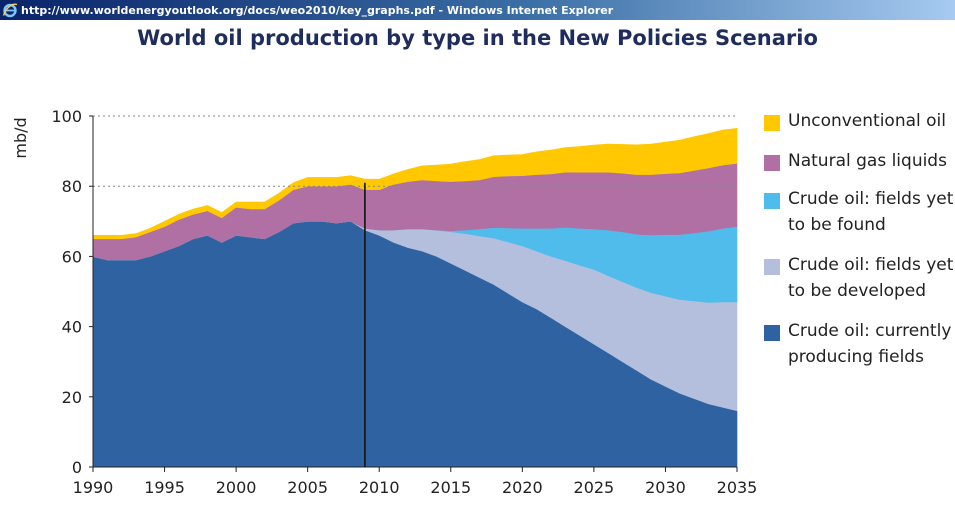 Image resolution: width=955 pixels, height=513 pixels. Describe the element at coordinates (72, 256) in the screenshot. I see `y-tick-label: 60` at that location.